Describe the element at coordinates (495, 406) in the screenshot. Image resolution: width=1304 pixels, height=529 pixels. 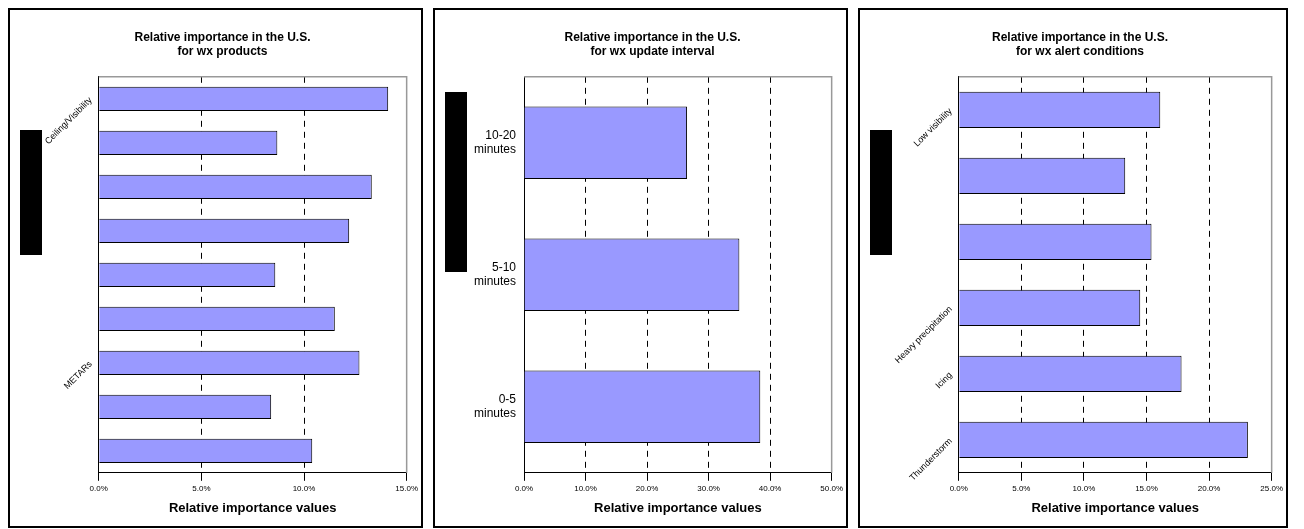
I see `y-tick-label: 0-5 minutes` at that location.